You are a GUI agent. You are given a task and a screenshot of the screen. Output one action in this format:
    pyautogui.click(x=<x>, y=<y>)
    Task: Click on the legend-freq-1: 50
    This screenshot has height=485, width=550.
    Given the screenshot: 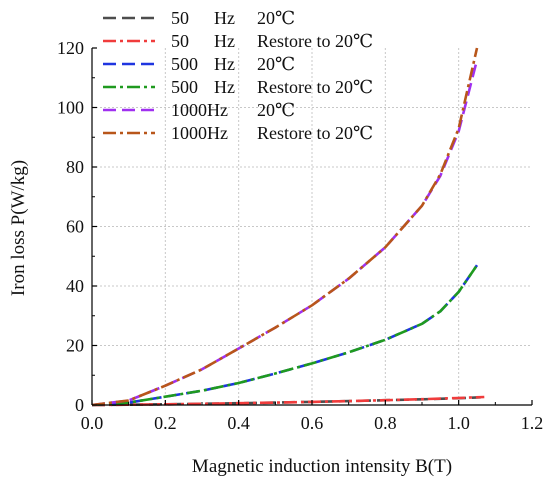 What is the action you would take?
    pyautogui.click(x=180, y=41)
    